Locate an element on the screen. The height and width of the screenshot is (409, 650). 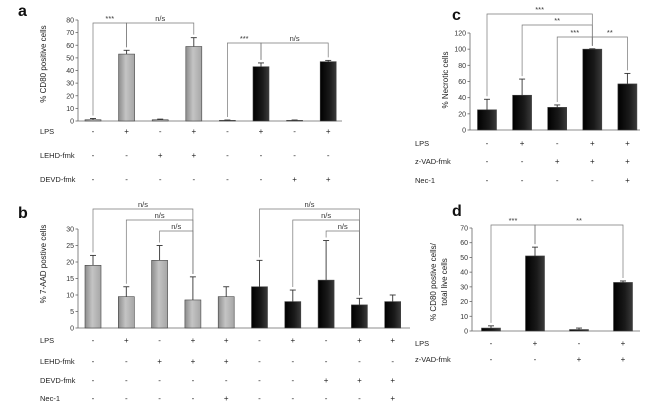
panel-d-ytick-label-60: 60 is located at coordinates (464, 243).